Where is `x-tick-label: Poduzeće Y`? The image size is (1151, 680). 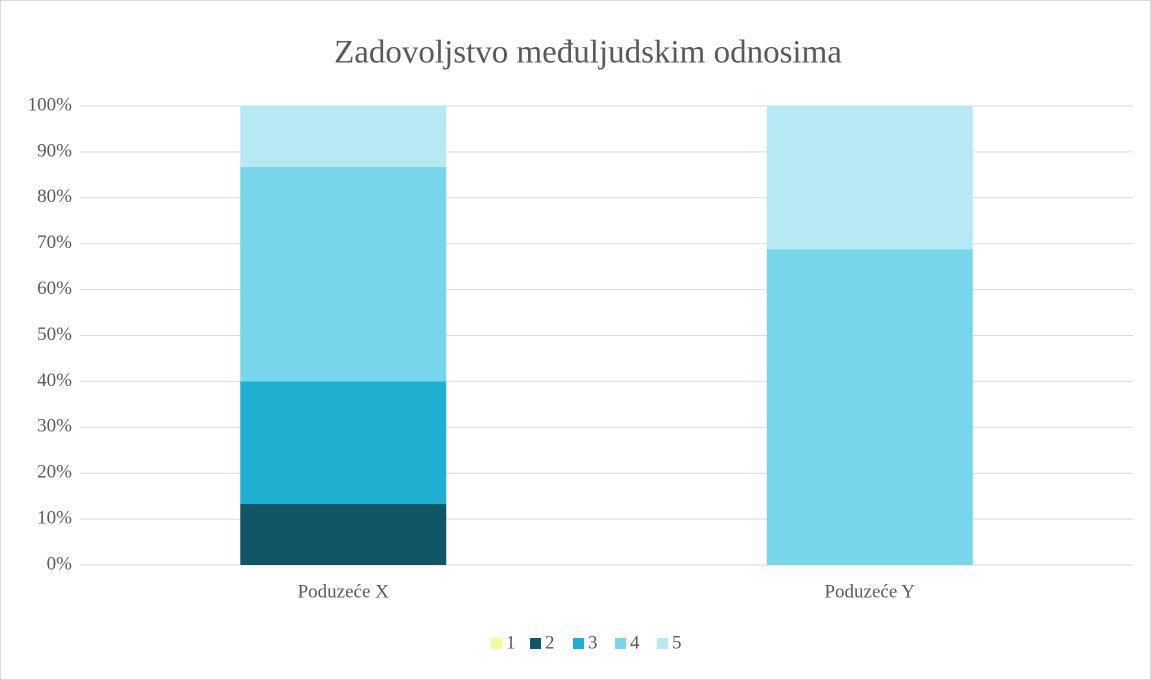
x-tick-label: Poduzeće Y is located at coordinates (869, 591).